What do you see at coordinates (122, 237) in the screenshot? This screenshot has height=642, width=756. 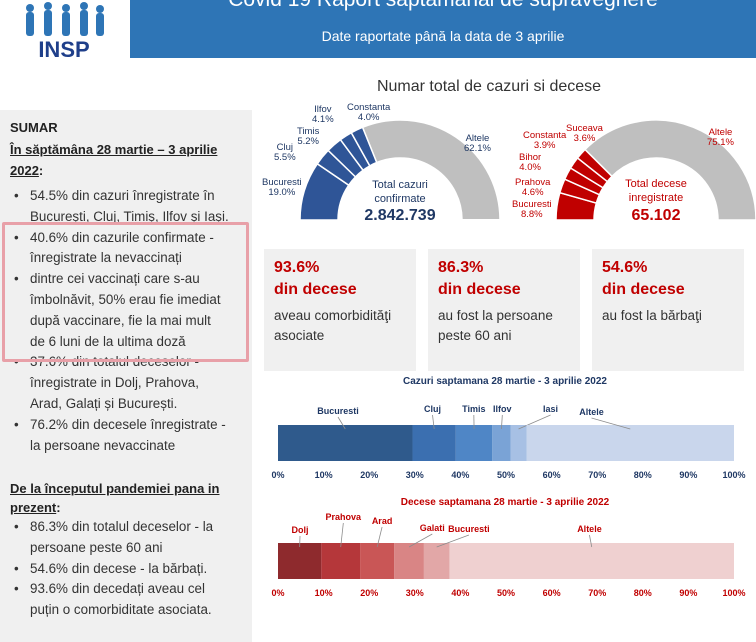 I see `week-item-text: 40.6% din cazurile confirmate -` at bounding box center [122, 237].